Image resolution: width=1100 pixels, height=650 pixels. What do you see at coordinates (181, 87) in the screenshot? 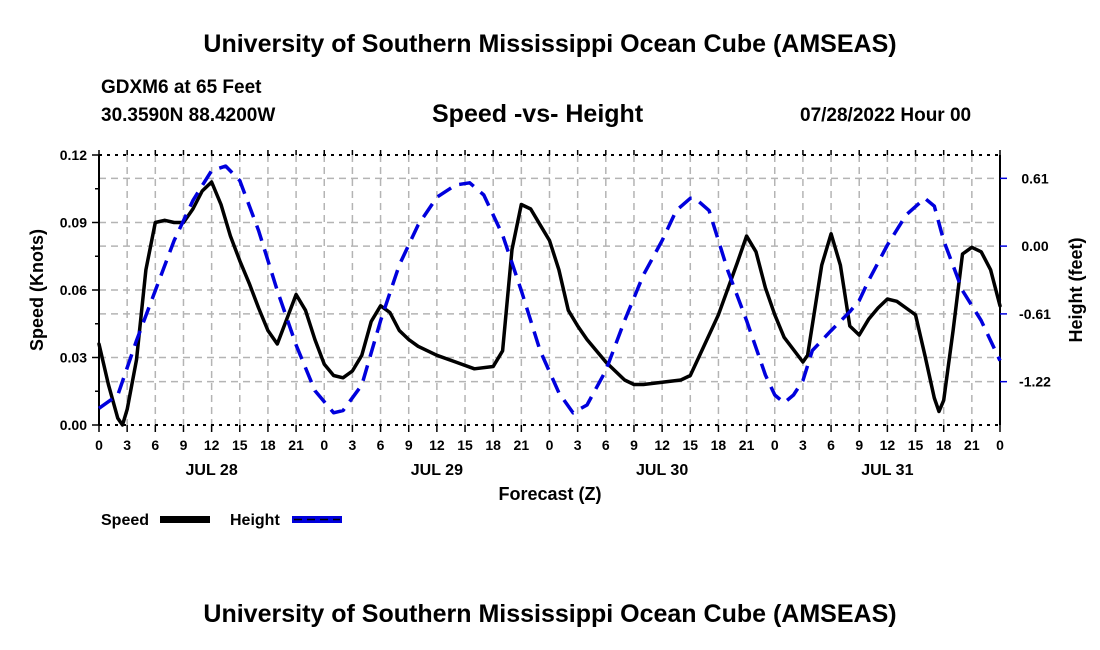
I see `station-label: GDXM6 at 65 Feet` at bounding box center [181, 87].